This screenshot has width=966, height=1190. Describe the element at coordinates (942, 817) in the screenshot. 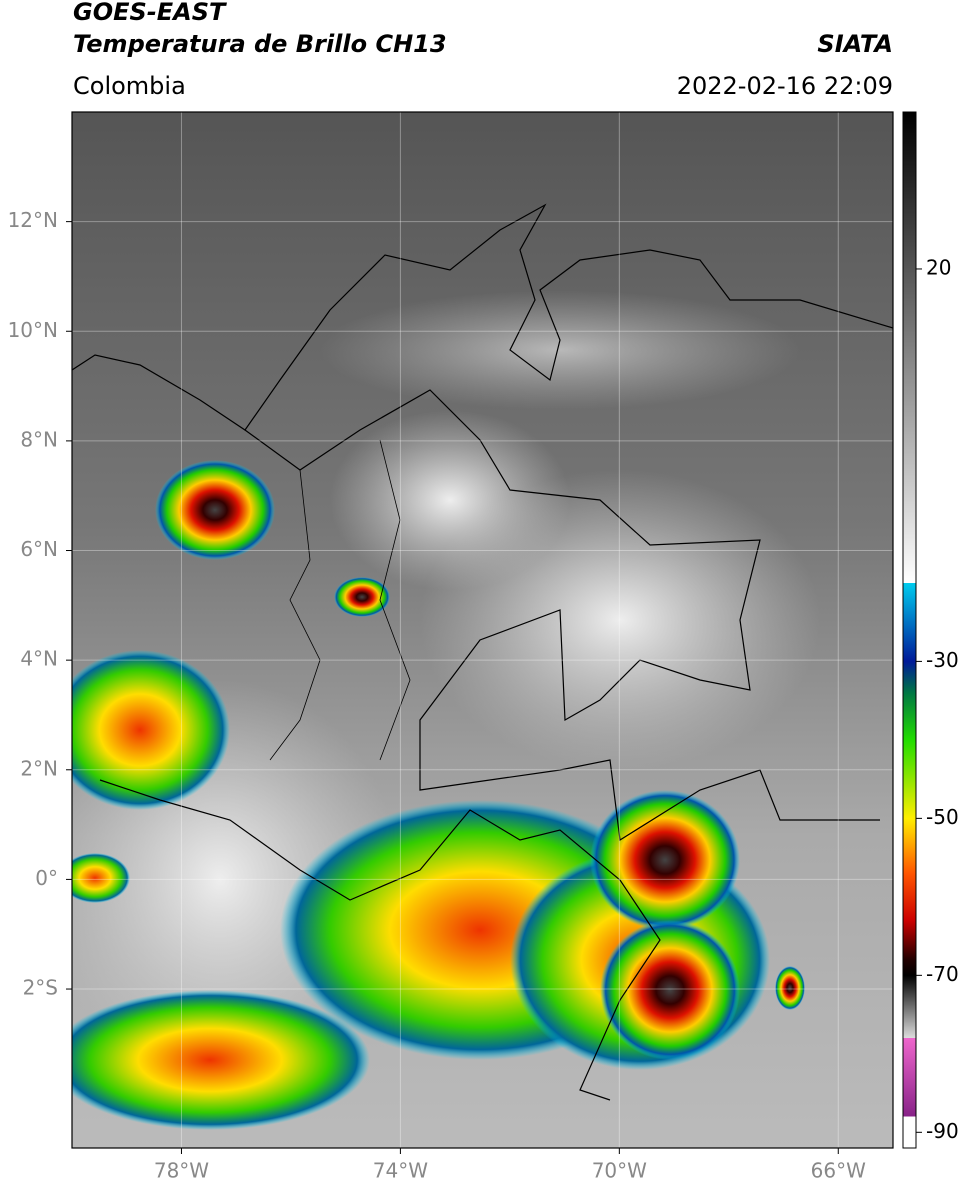

I see `colorbar-tick-label: -50` at that location.